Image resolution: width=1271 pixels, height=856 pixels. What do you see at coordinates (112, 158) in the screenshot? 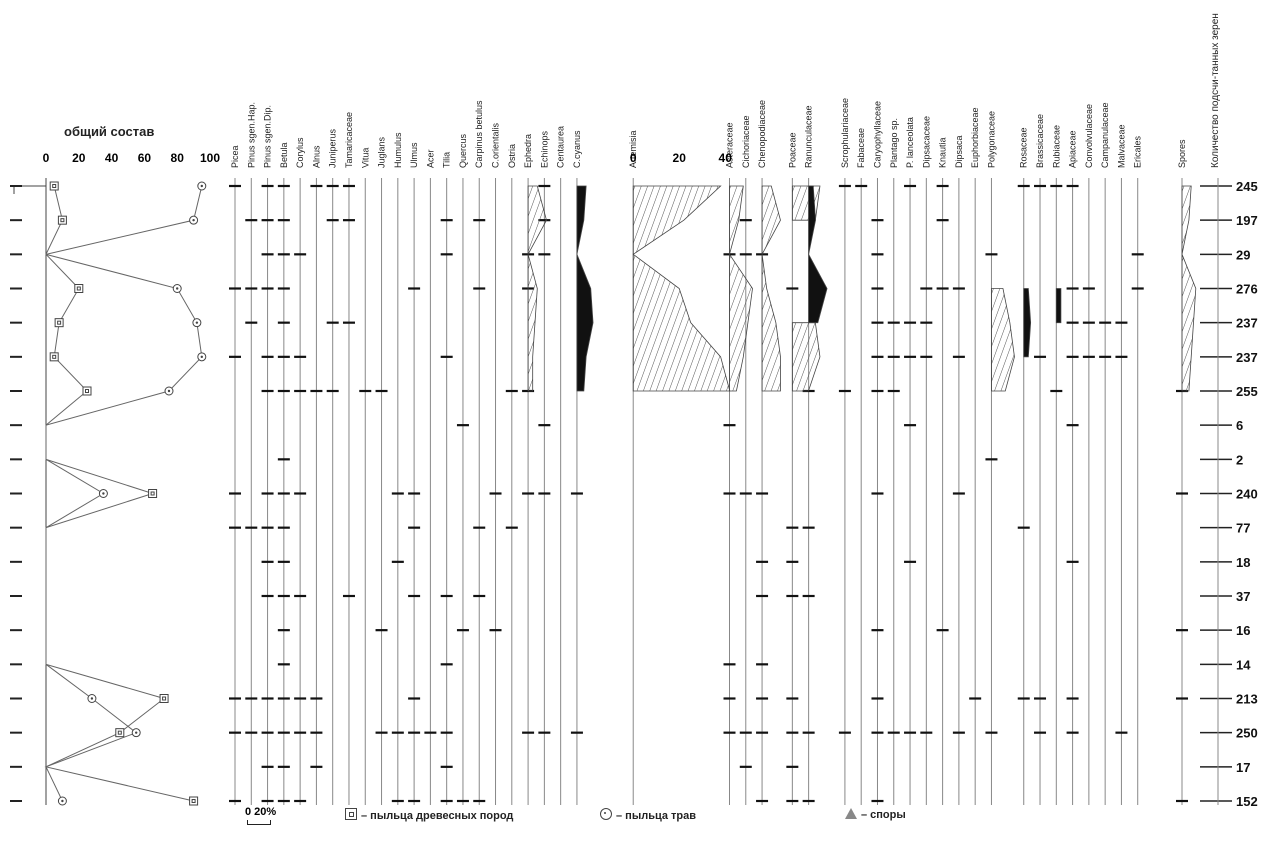
I see `summary-tick-label: 40` at bounding box center [112, 158].